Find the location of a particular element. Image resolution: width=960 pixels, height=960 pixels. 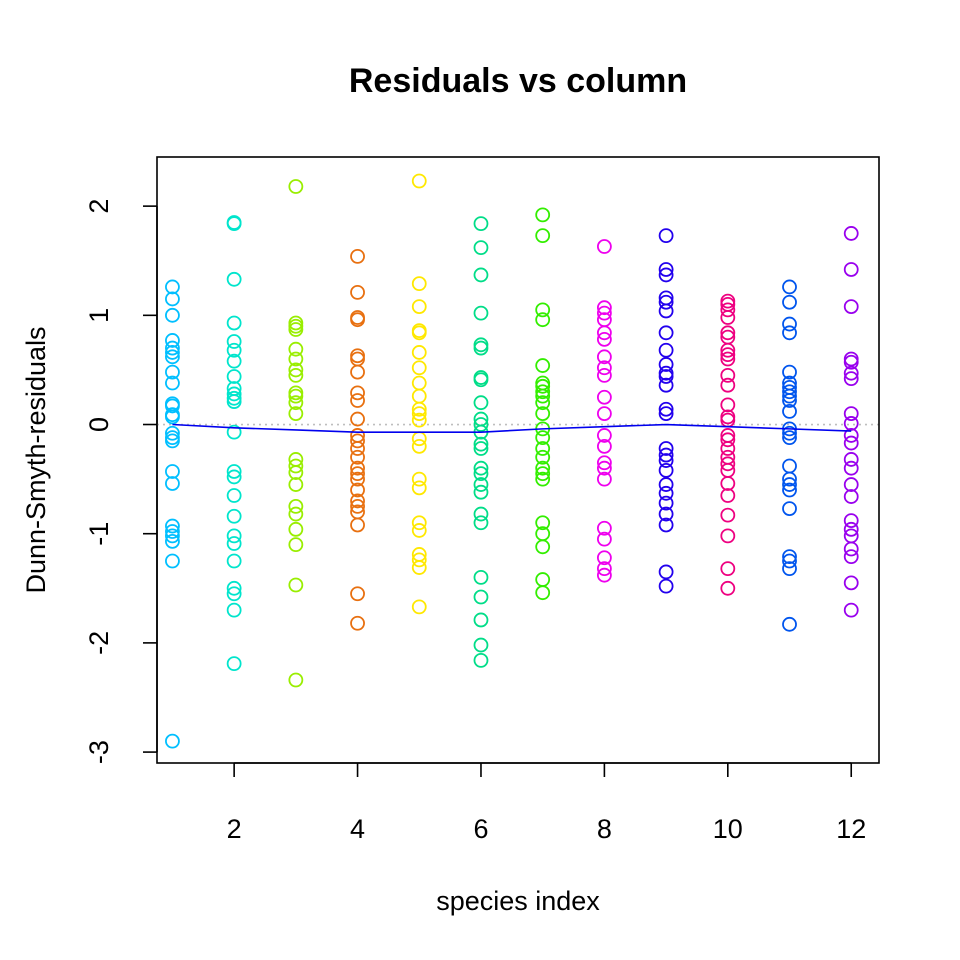

trend-line is located at coordinates (512, 428).